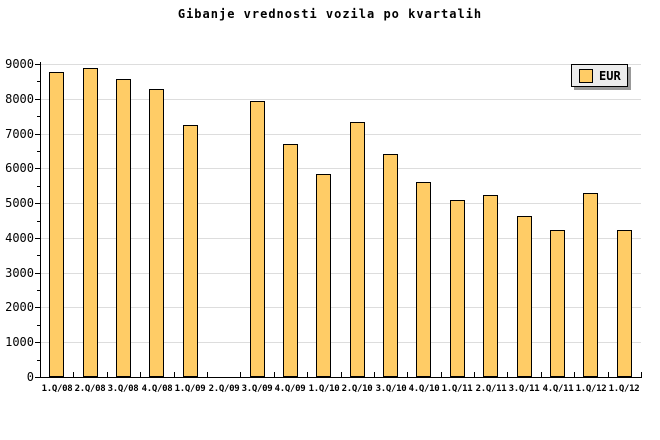  What do you see at coordinates (19, 203) in the screenshot?
I see `y-tick-label-5000: 5000` at bounding box center [19, 203].